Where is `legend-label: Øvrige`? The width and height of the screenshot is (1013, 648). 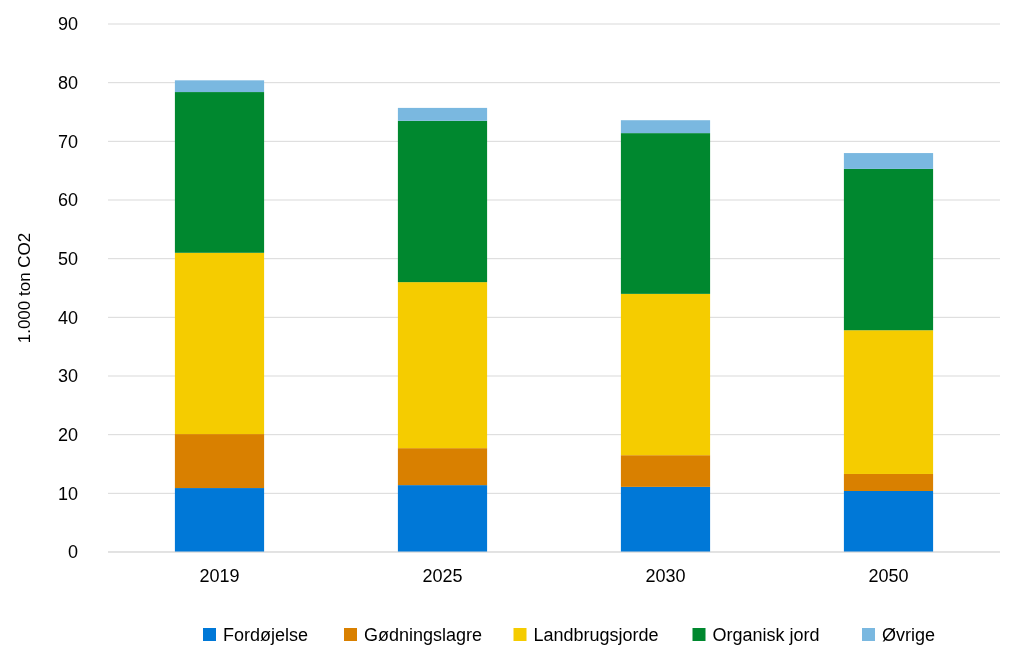 legend-label: Øvrige is located at coordinates (909, 635).